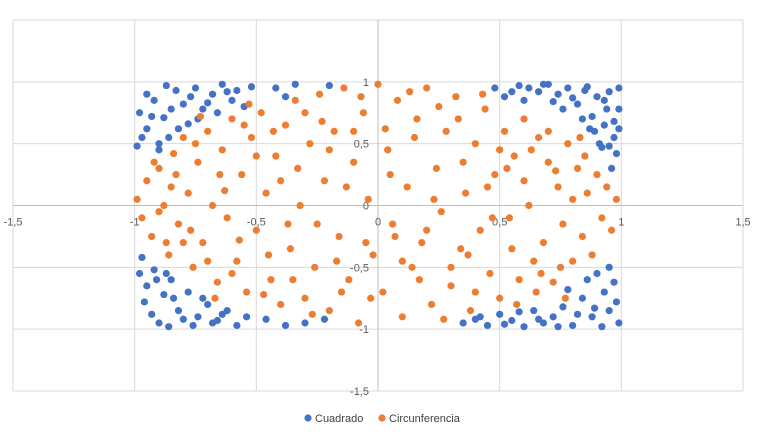  I want to click on x-tick-labels: -1,5 -1 -0,5 0 0,5 1 1,5, so click(377, 223).